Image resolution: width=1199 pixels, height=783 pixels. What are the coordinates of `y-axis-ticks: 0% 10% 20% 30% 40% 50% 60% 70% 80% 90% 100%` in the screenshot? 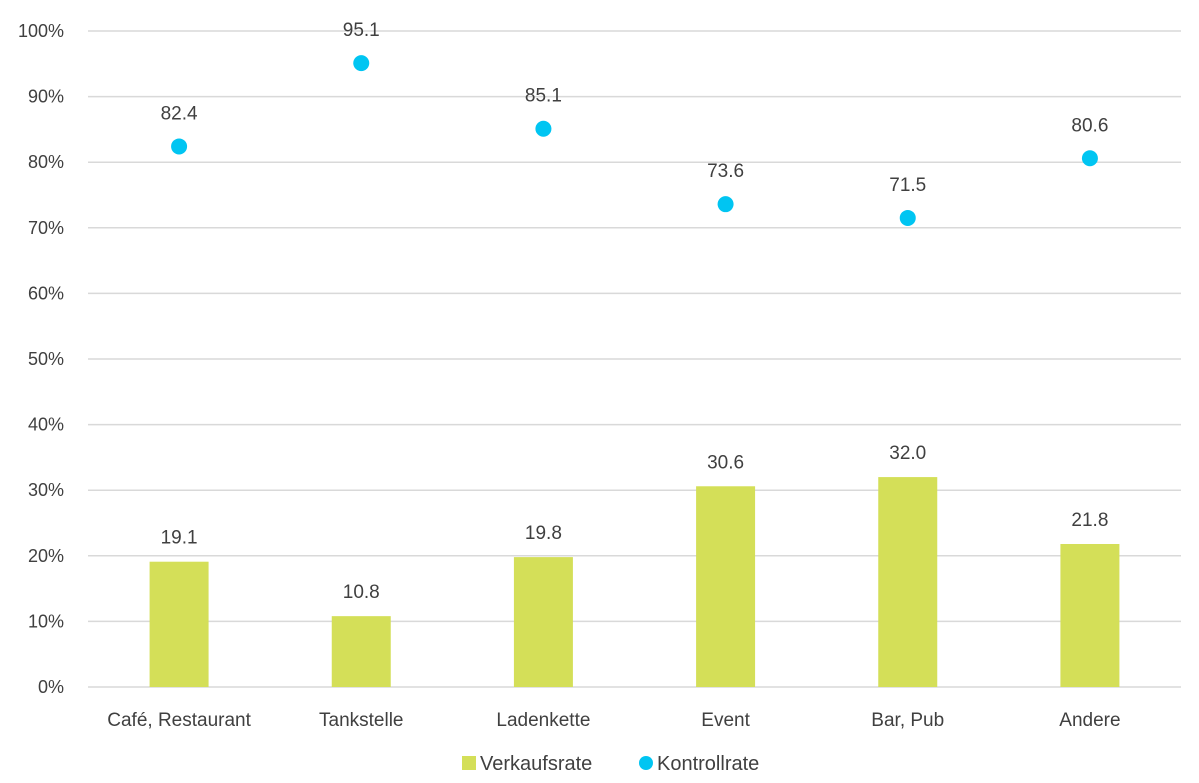 It's located at (41, 359).